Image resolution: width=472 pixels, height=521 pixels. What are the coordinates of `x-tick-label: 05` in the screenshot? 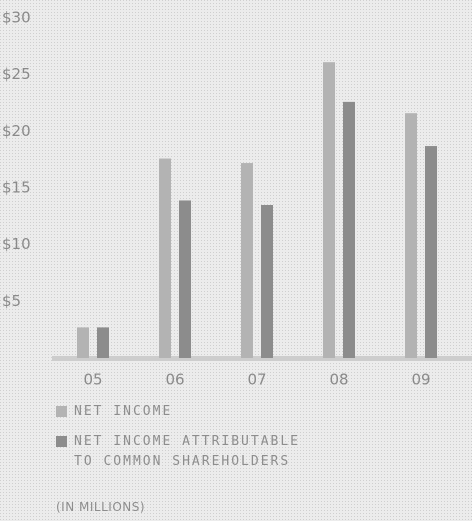 It's located at (92, 380).